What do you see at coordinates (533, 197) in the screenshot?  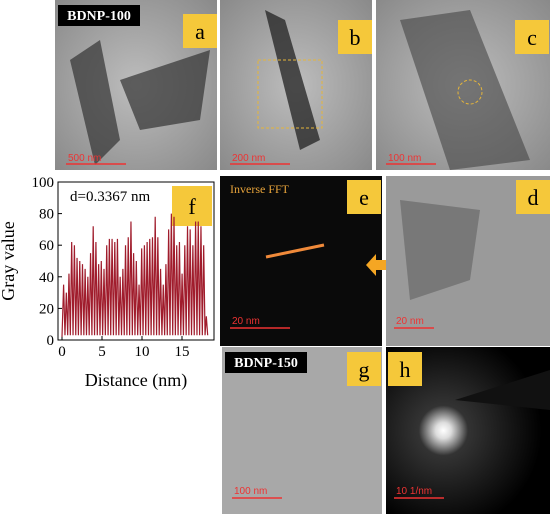 I see `panel-letter: d` at bounding box center [533, 197].